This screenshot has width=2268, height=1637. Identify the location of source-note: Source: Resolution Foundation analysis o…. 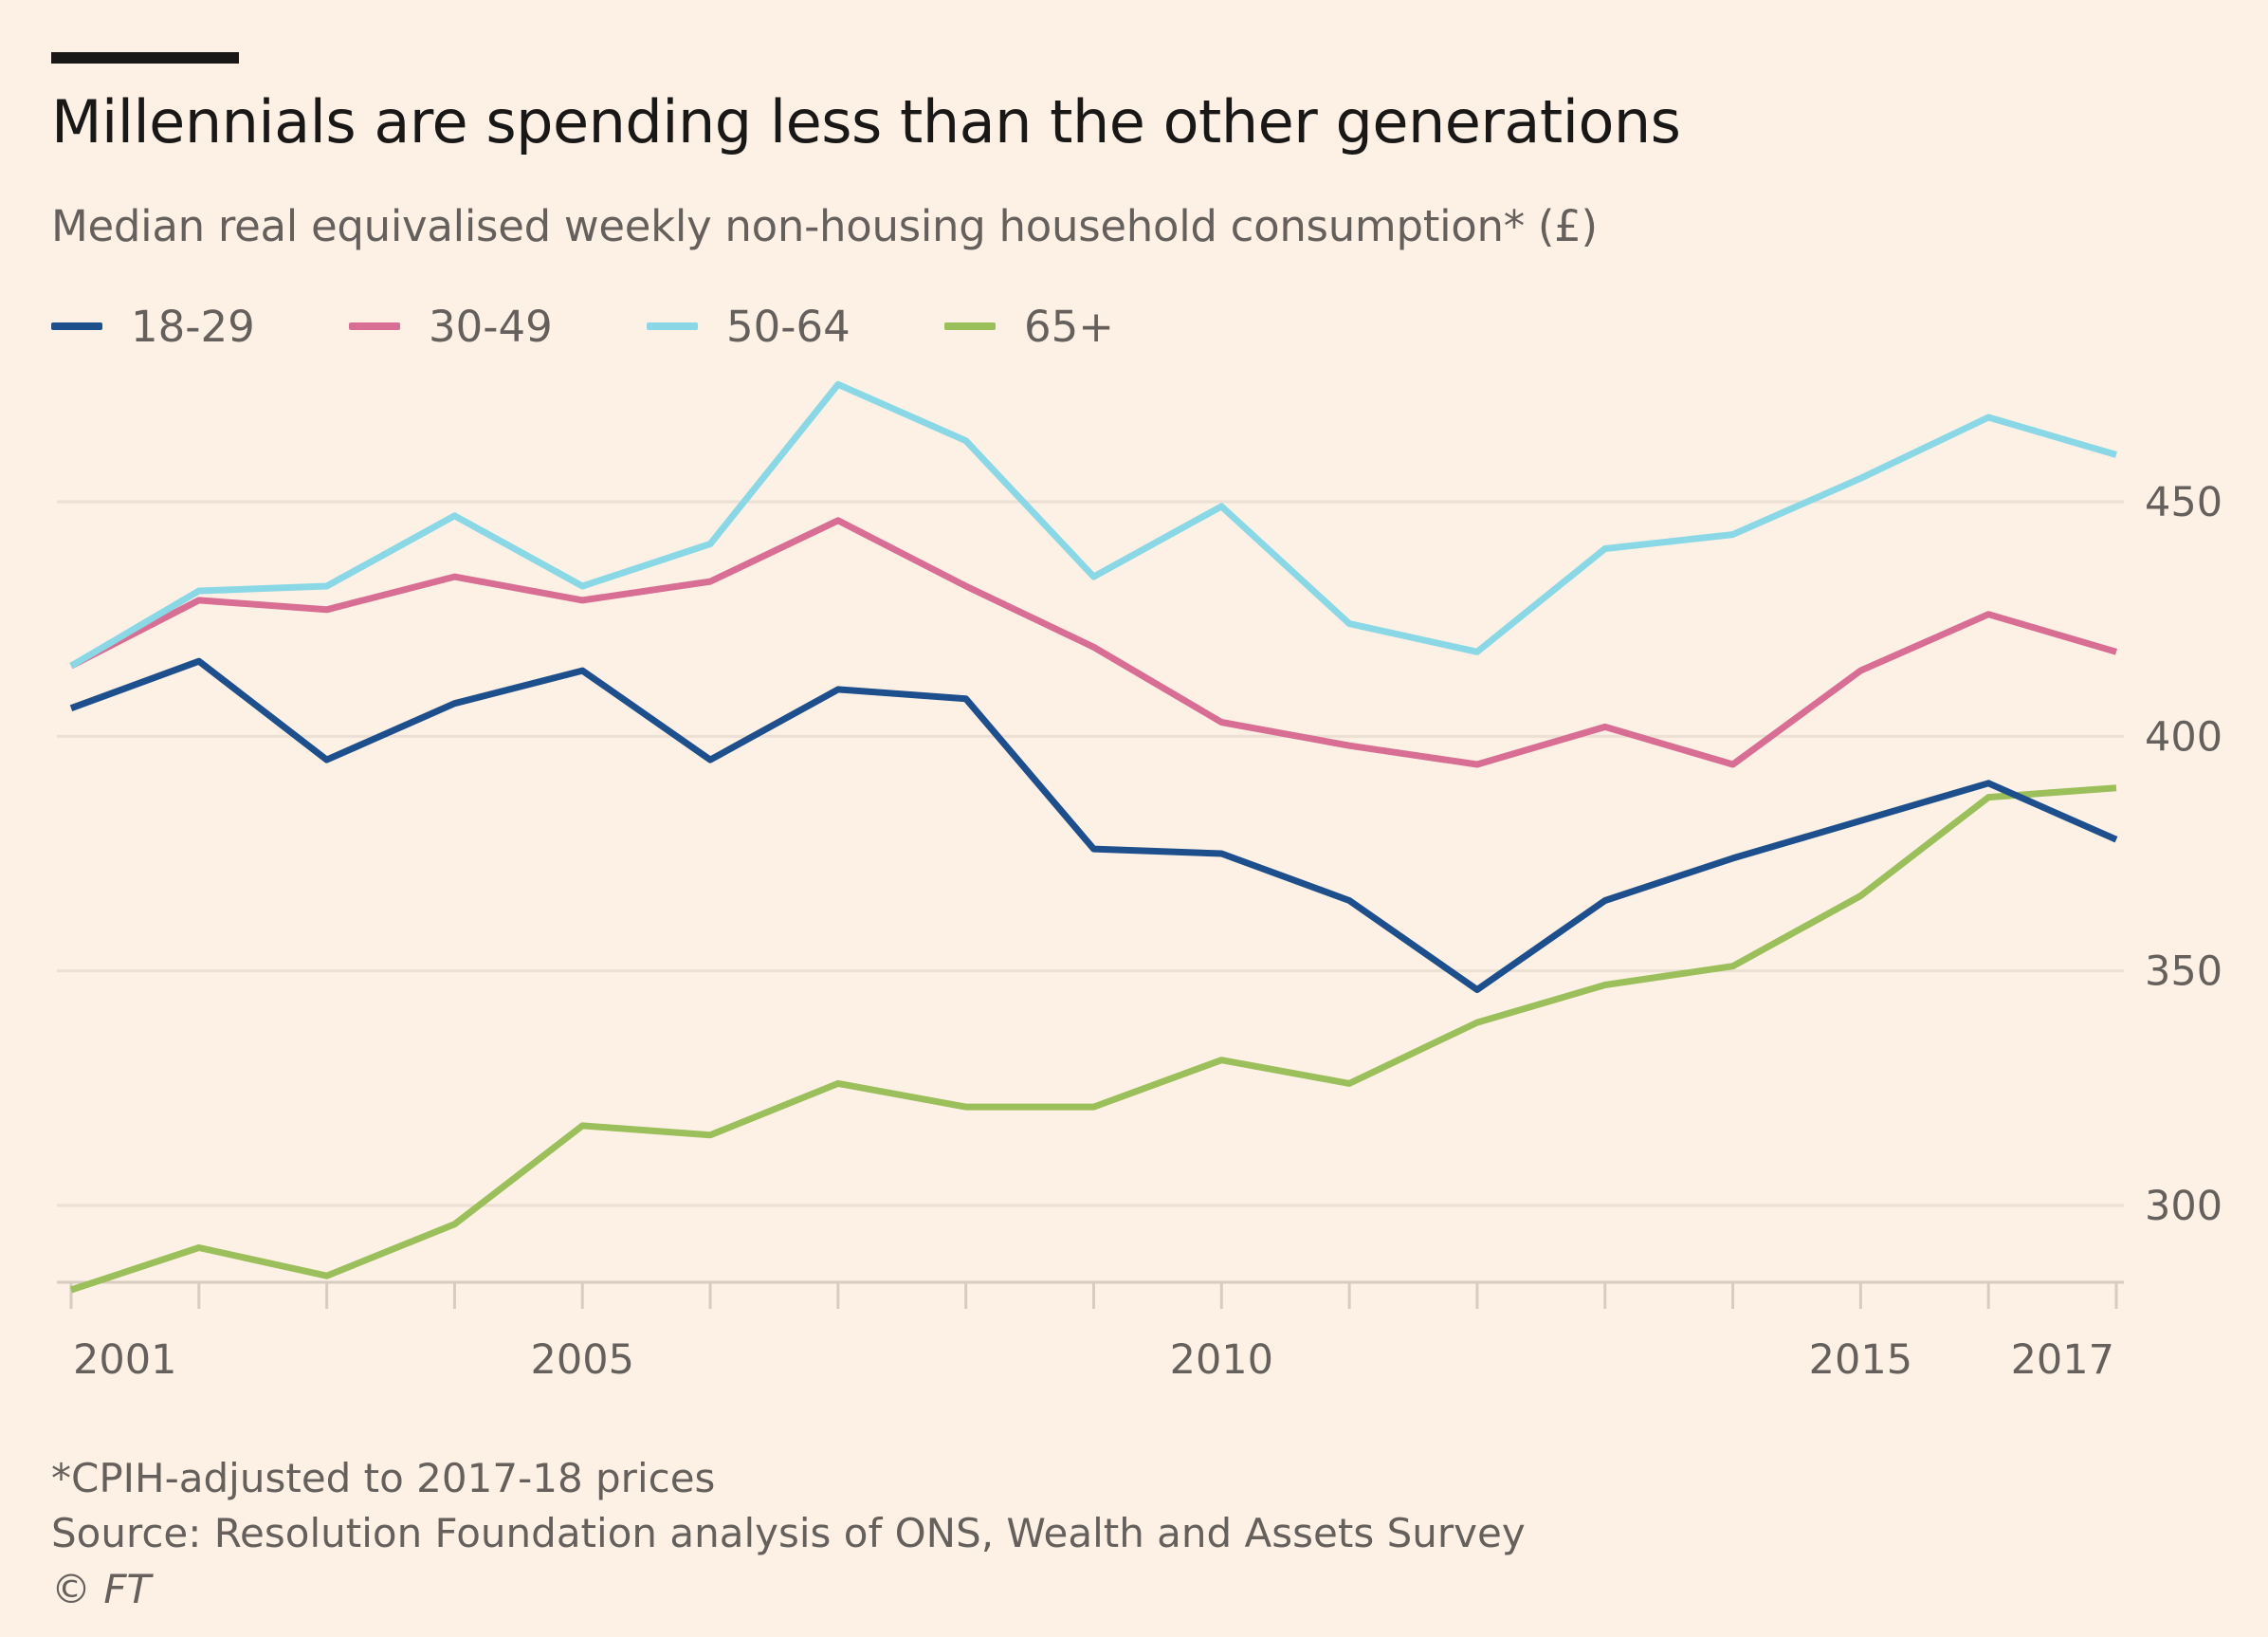
(789, 1533).